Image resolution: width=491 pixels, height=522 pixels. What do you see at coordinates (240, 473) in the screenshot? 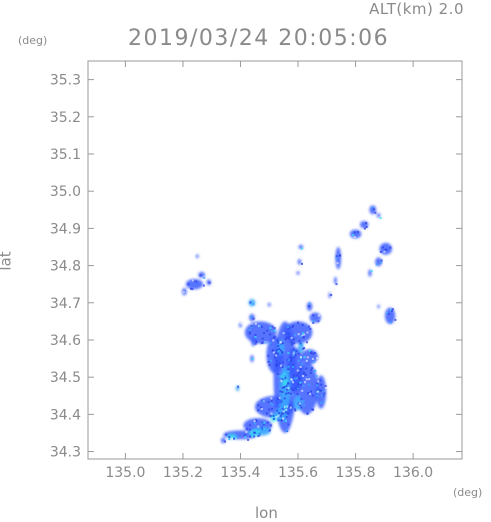
I see `x-tick-label: 135.4` at bounding box center [240, 473].